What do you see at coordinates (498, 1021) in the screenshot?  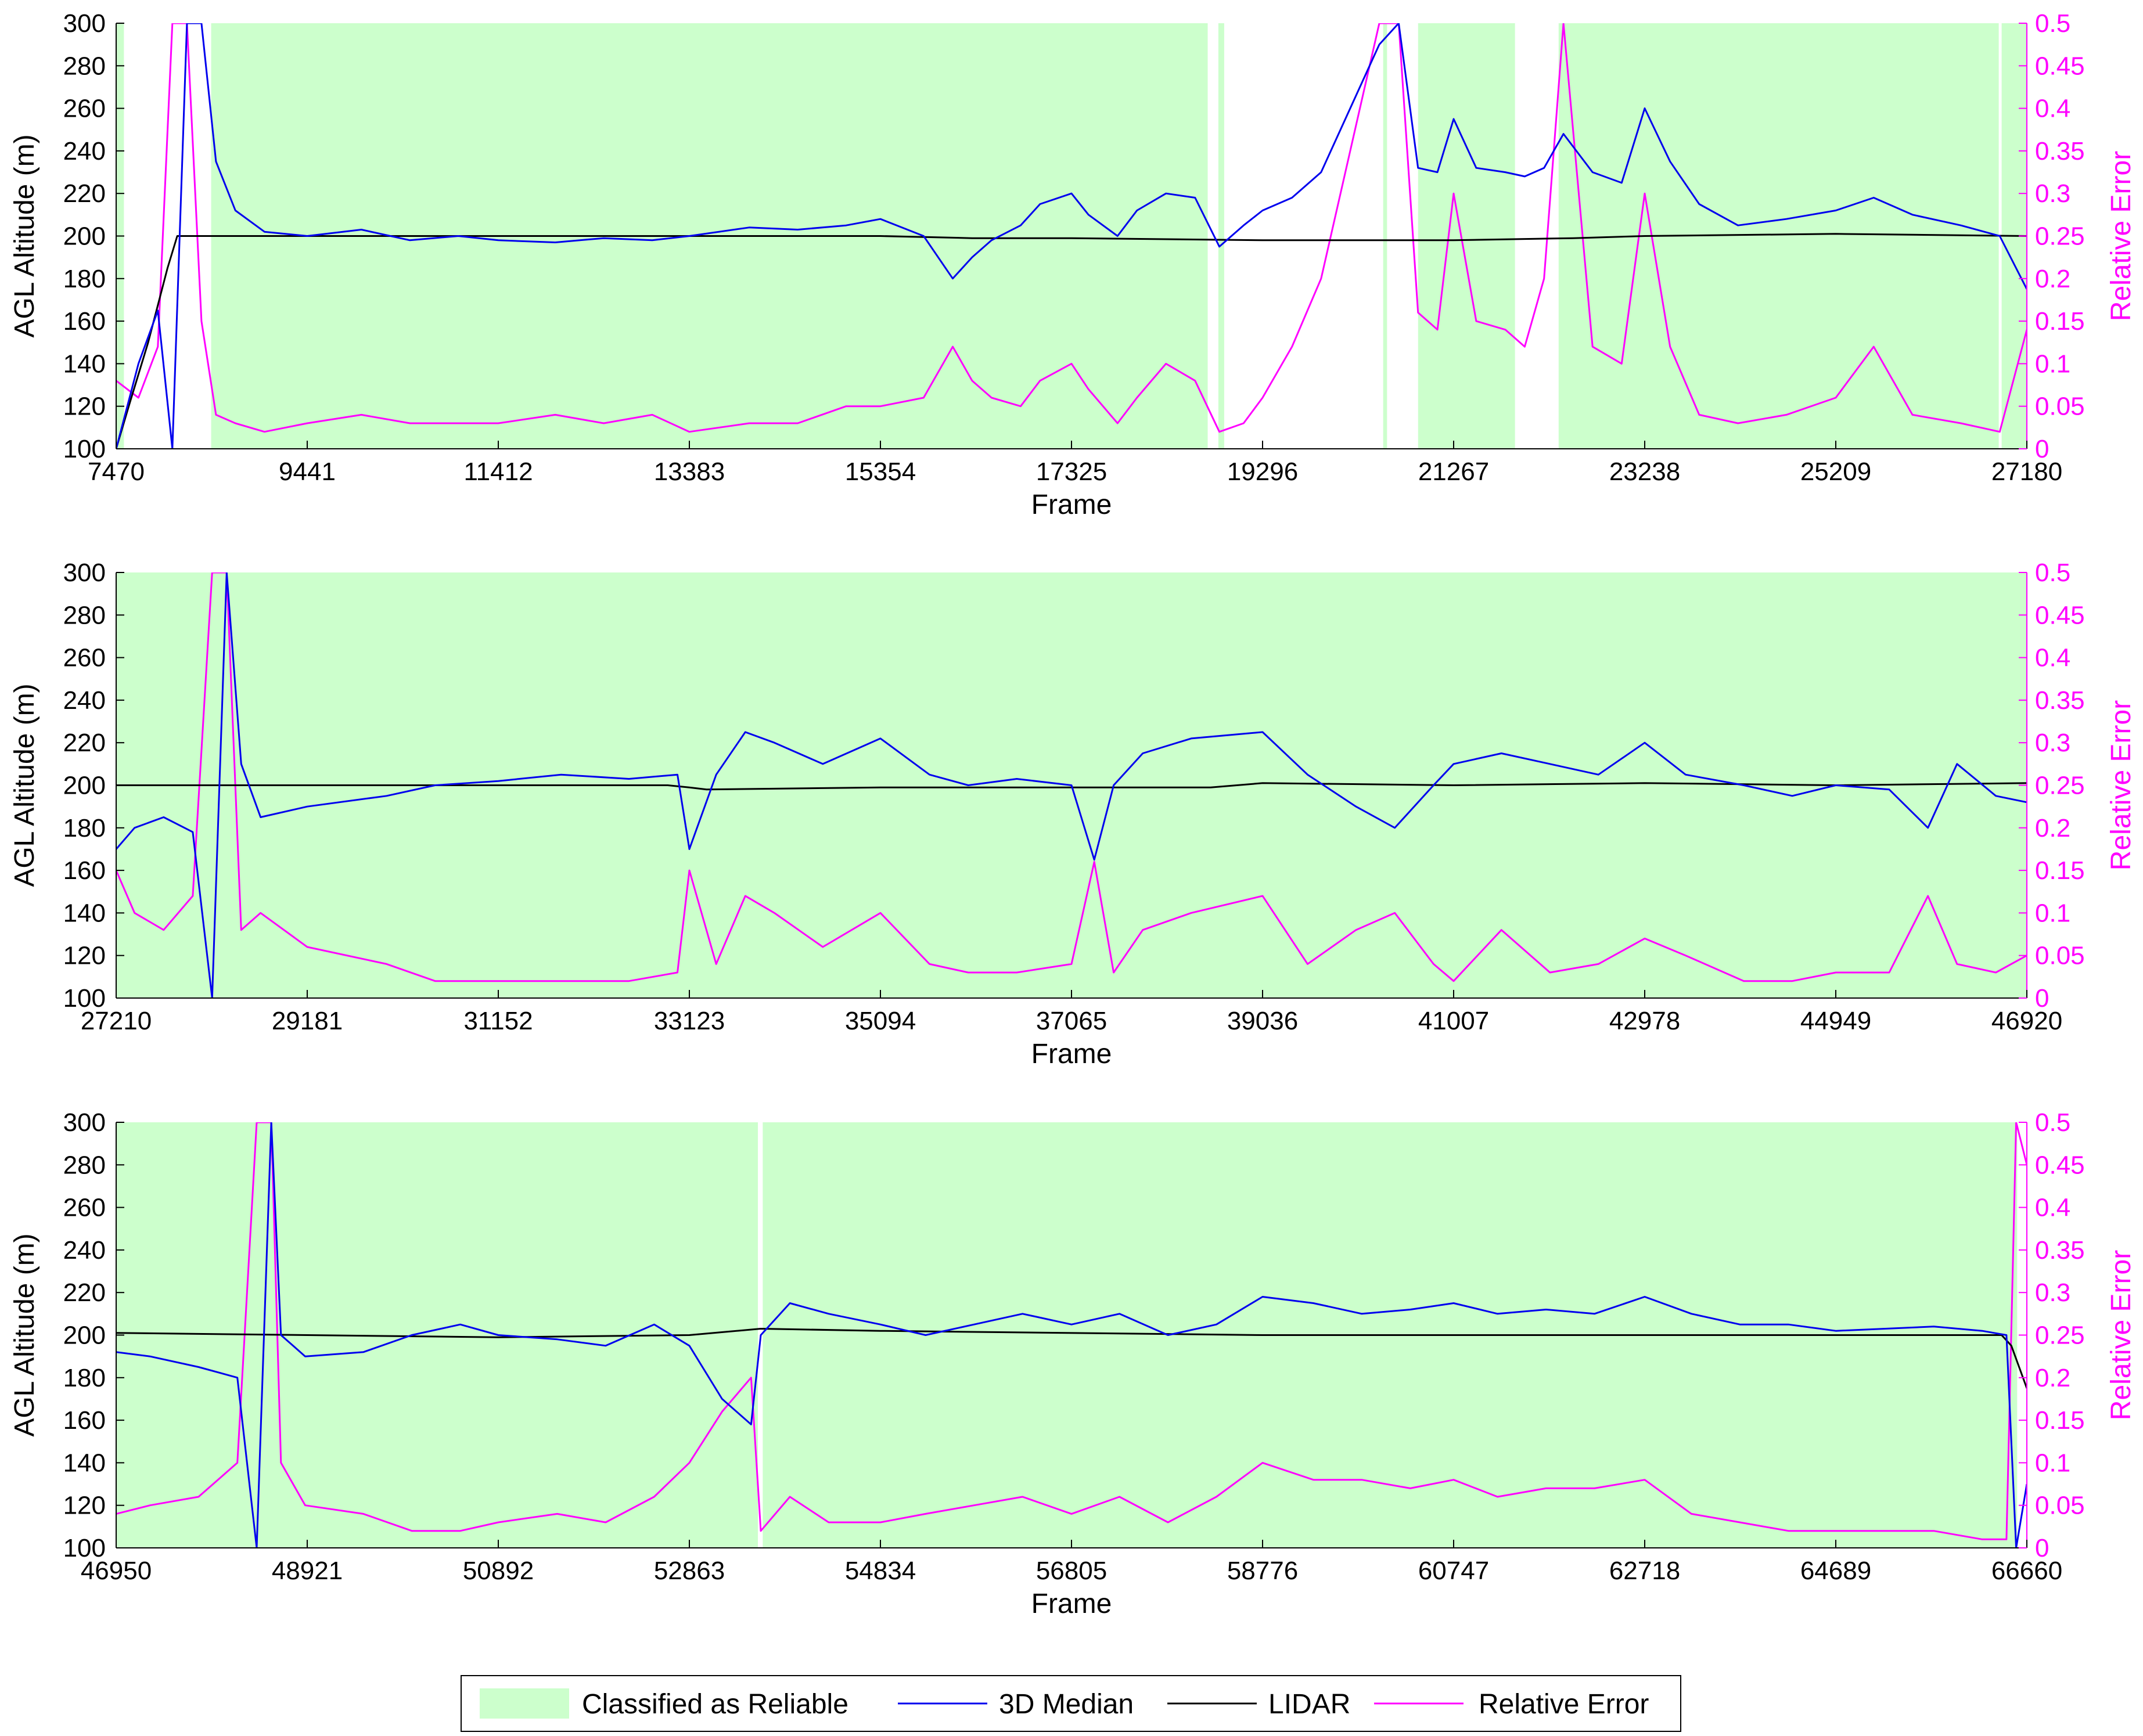 I see `x-tick-label: 31152` at bounding box center [498, 1021].